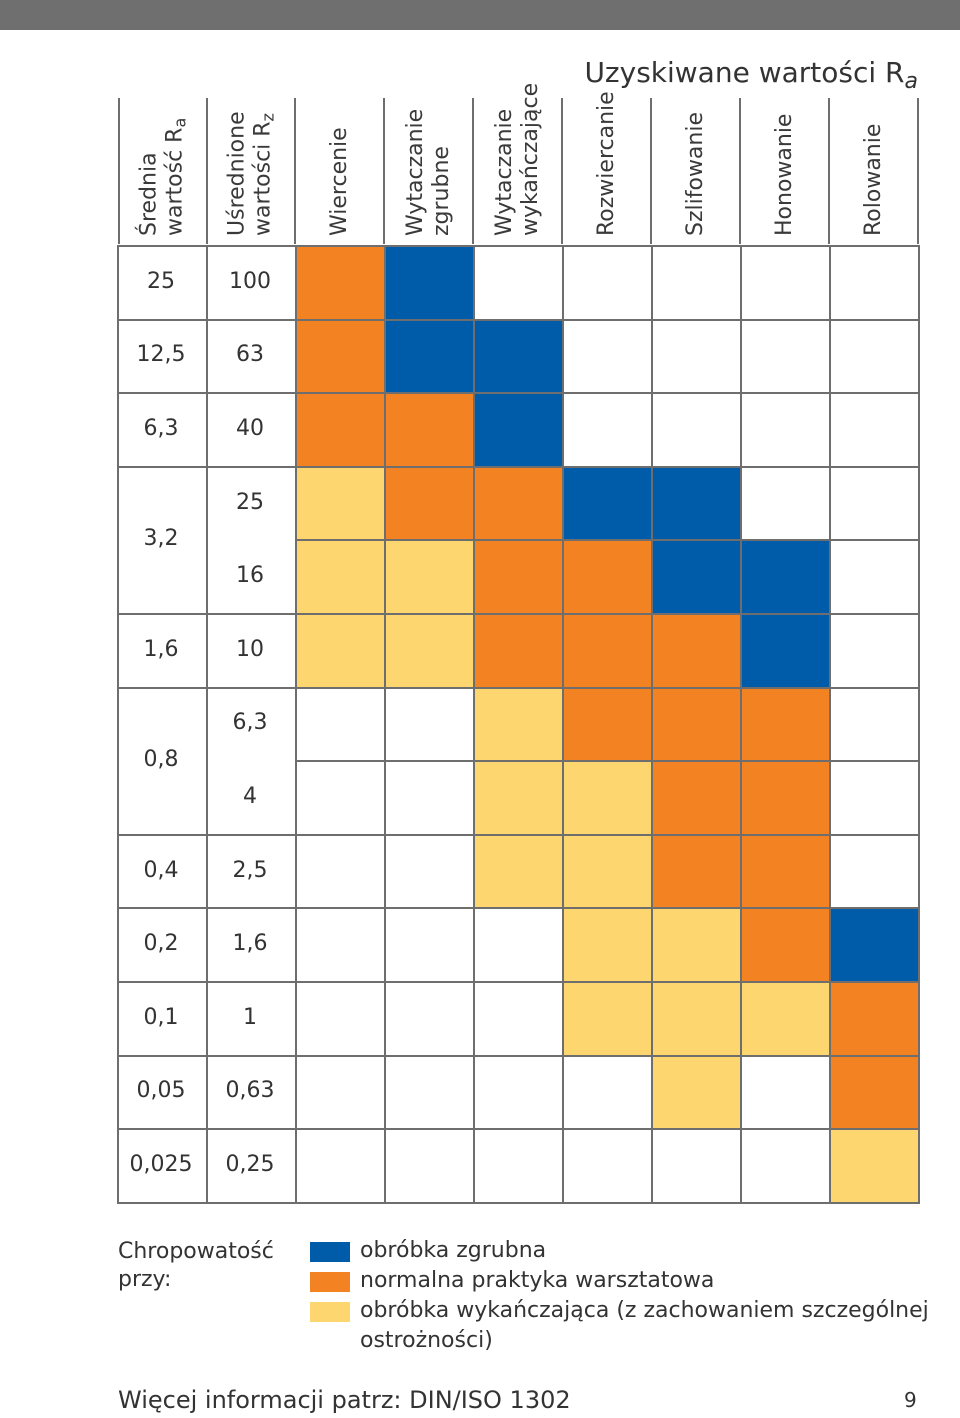 This screenshot has height=1418, width=960. Describe the element at coordinates (161, 355) in the screenshot. I see `ra-value: 12,5` at that location.